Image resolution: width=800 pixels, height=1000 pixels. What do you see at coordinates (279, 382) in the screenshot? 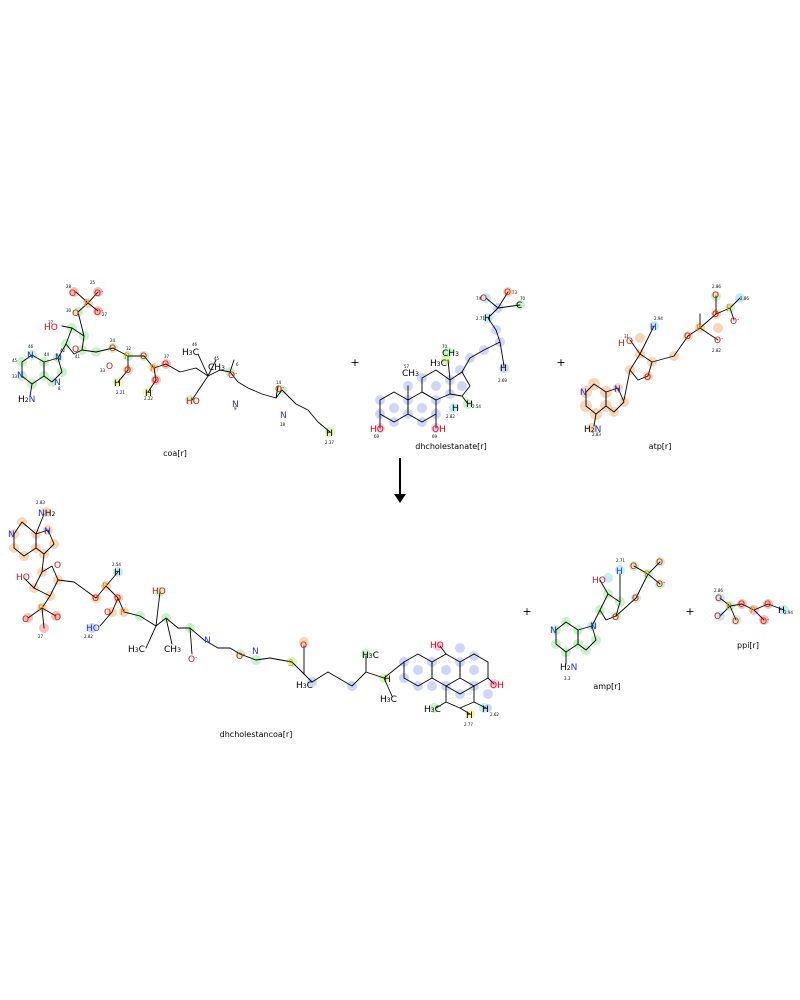
I see `svg-text: 14` at bounding box center [279, 382].